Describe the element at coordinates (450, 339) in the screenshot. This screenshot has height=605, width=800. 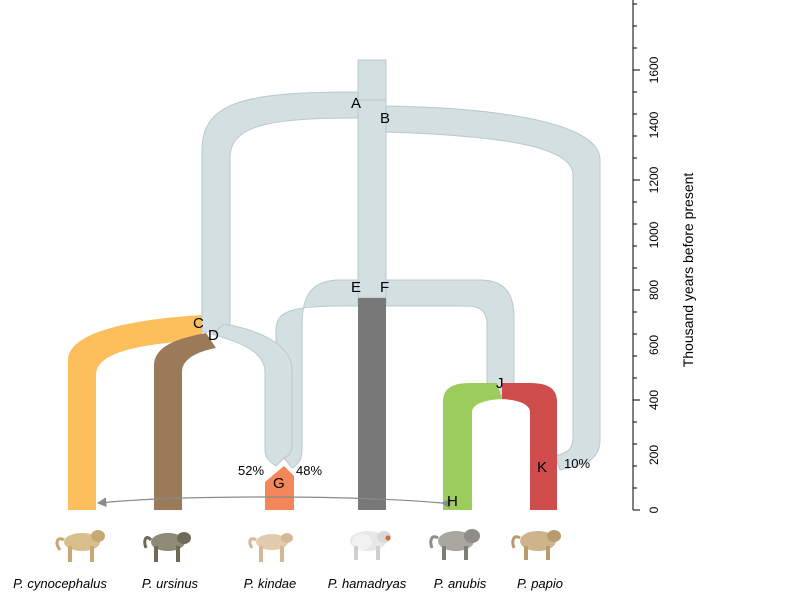
I see `branch-f-to-j` at that location.